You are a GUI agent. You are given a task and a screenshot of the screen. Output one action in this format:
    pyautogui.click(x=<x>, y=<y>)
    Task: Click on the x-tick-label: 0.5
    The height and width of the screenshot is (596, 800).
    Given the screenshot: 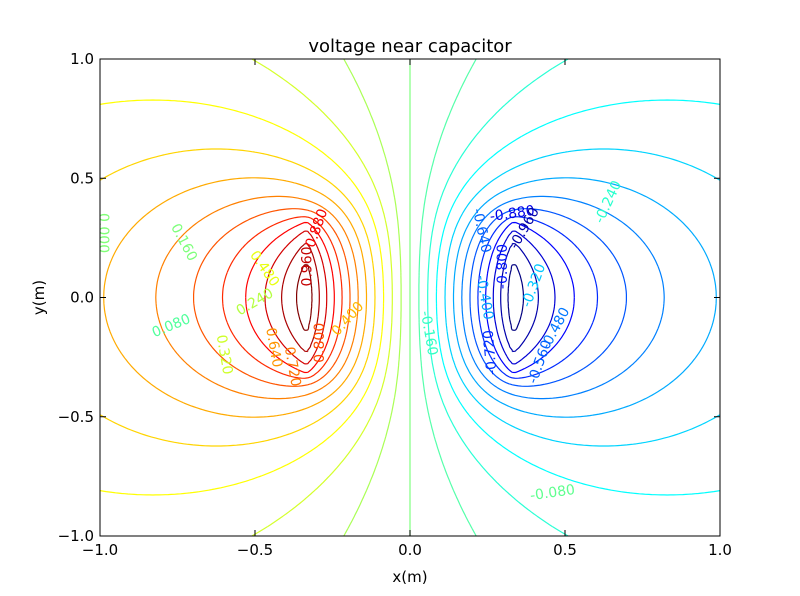 What is the action you would take?
    pyautogui.click(x=565, y=550)
    